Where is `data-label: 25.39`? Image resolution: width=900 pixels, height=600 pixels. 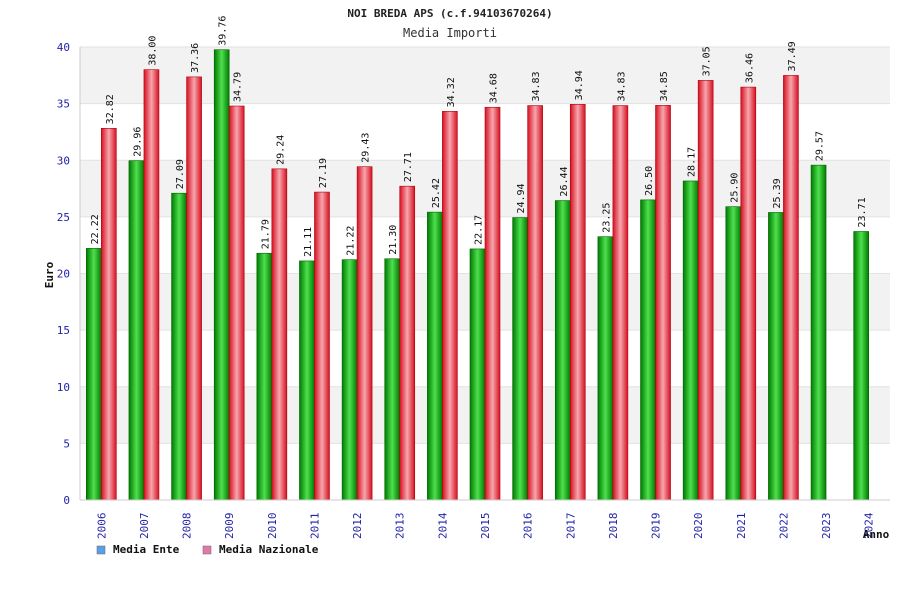 data-label: 25.39 is located at coordinates (777, 193).